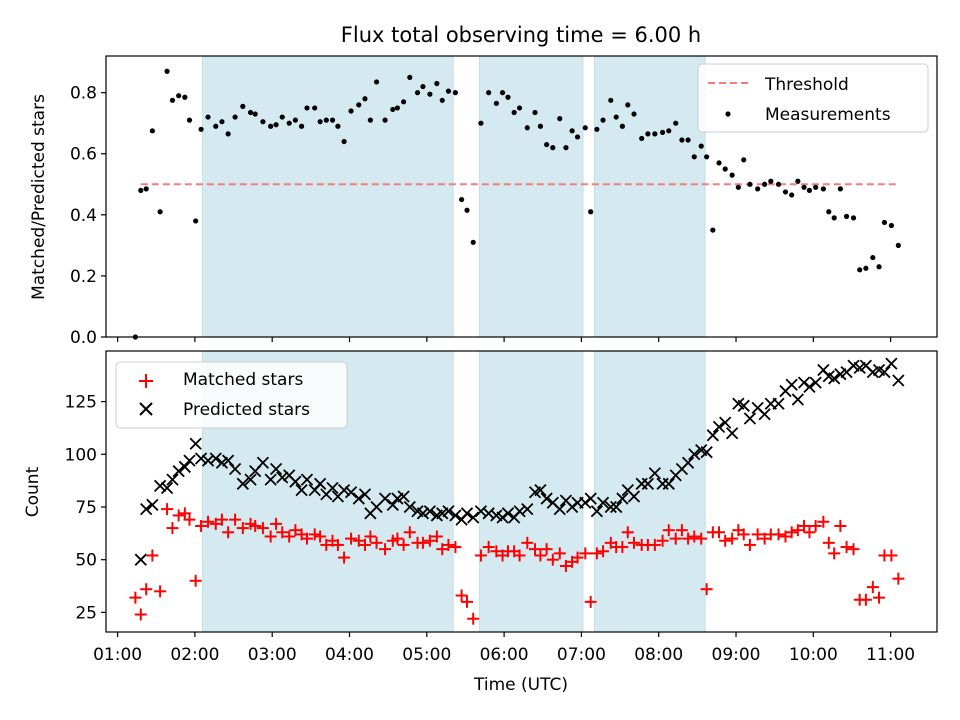 This screenshot has width=960, height=720. What do you see at coordinates (83, 216) in the screenshot?
I see `y-tick-label: 0.4` at bounding box center [83, 216].